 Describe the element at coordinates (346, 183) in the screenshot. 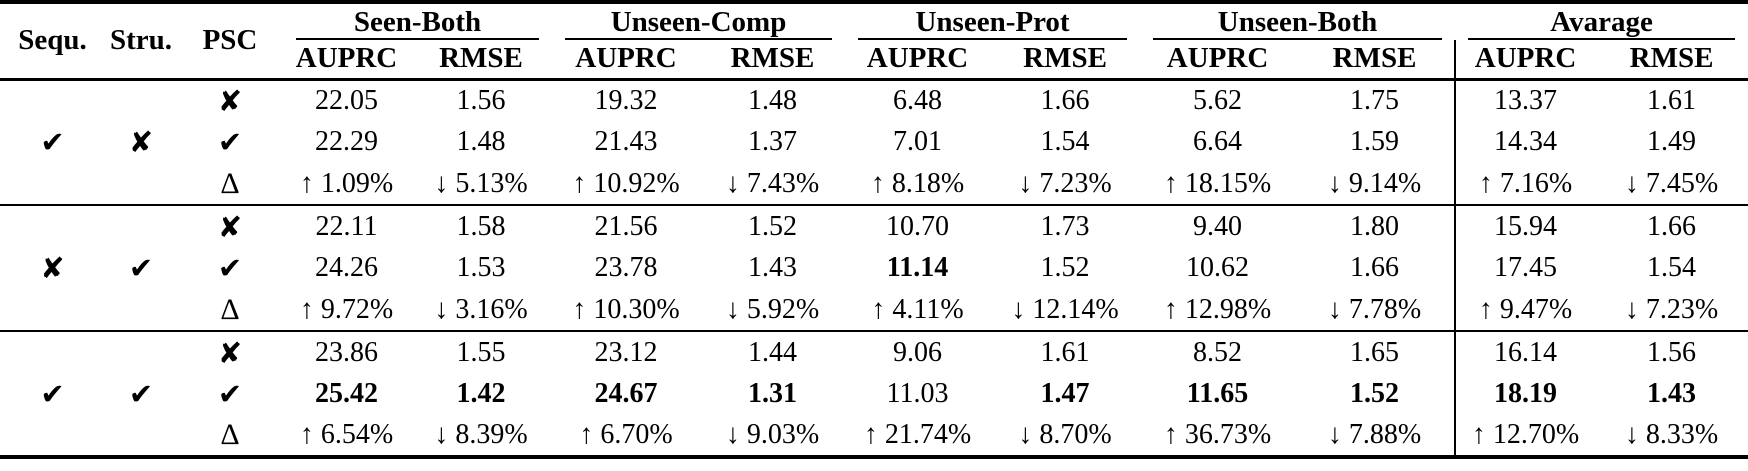

I see `delta-cell: ↑ 1.09%` at that location.